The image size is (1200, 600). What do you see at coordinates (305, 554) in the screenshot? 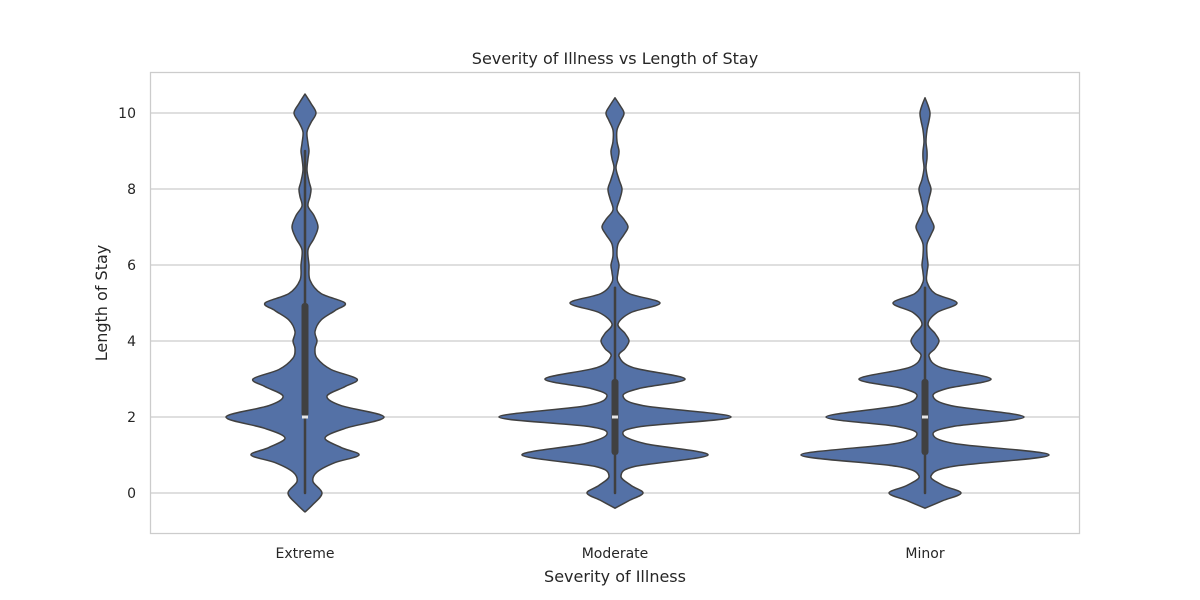
I see `x-tick-label-extreme: Extreme` at bounding box center [305, 554].